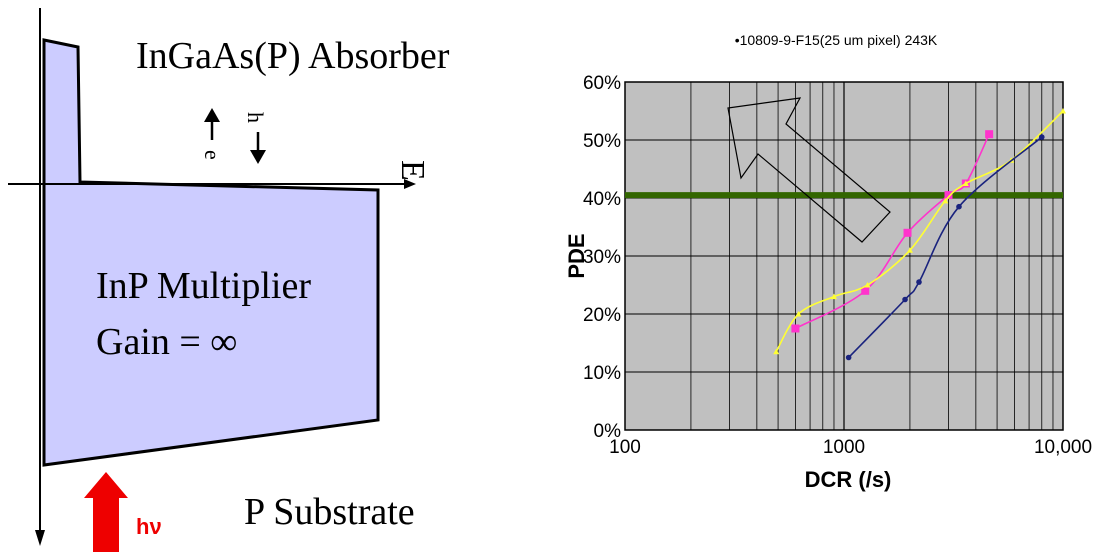 The width and height of the screenshot is (1120, 552). What do you see at coordinates (602, 141) in the screenshot?
I see `y-tick-label: 50%` at bounding box center [602, 141].